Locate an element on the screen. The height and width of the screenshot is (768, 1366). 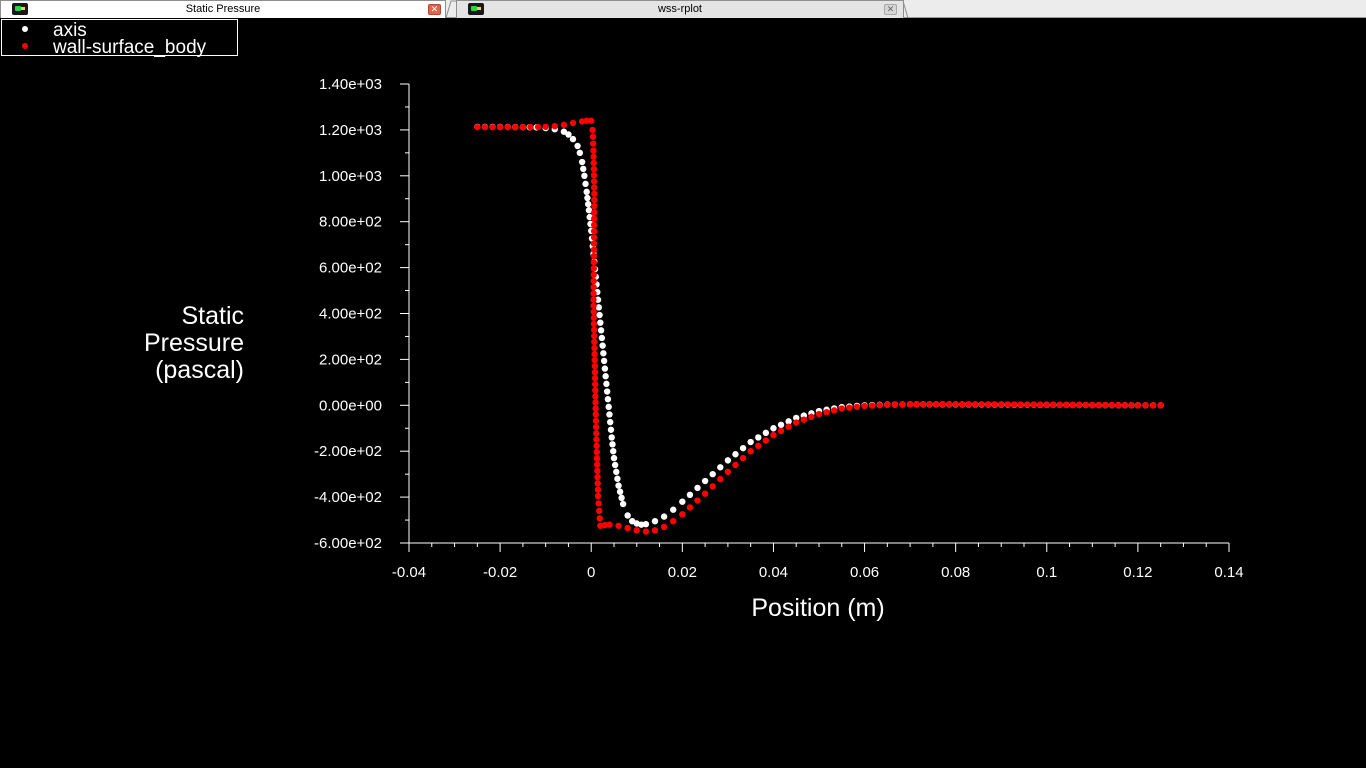
y-tick-label: 1.40e+03 is located at coordinates (350, 84).